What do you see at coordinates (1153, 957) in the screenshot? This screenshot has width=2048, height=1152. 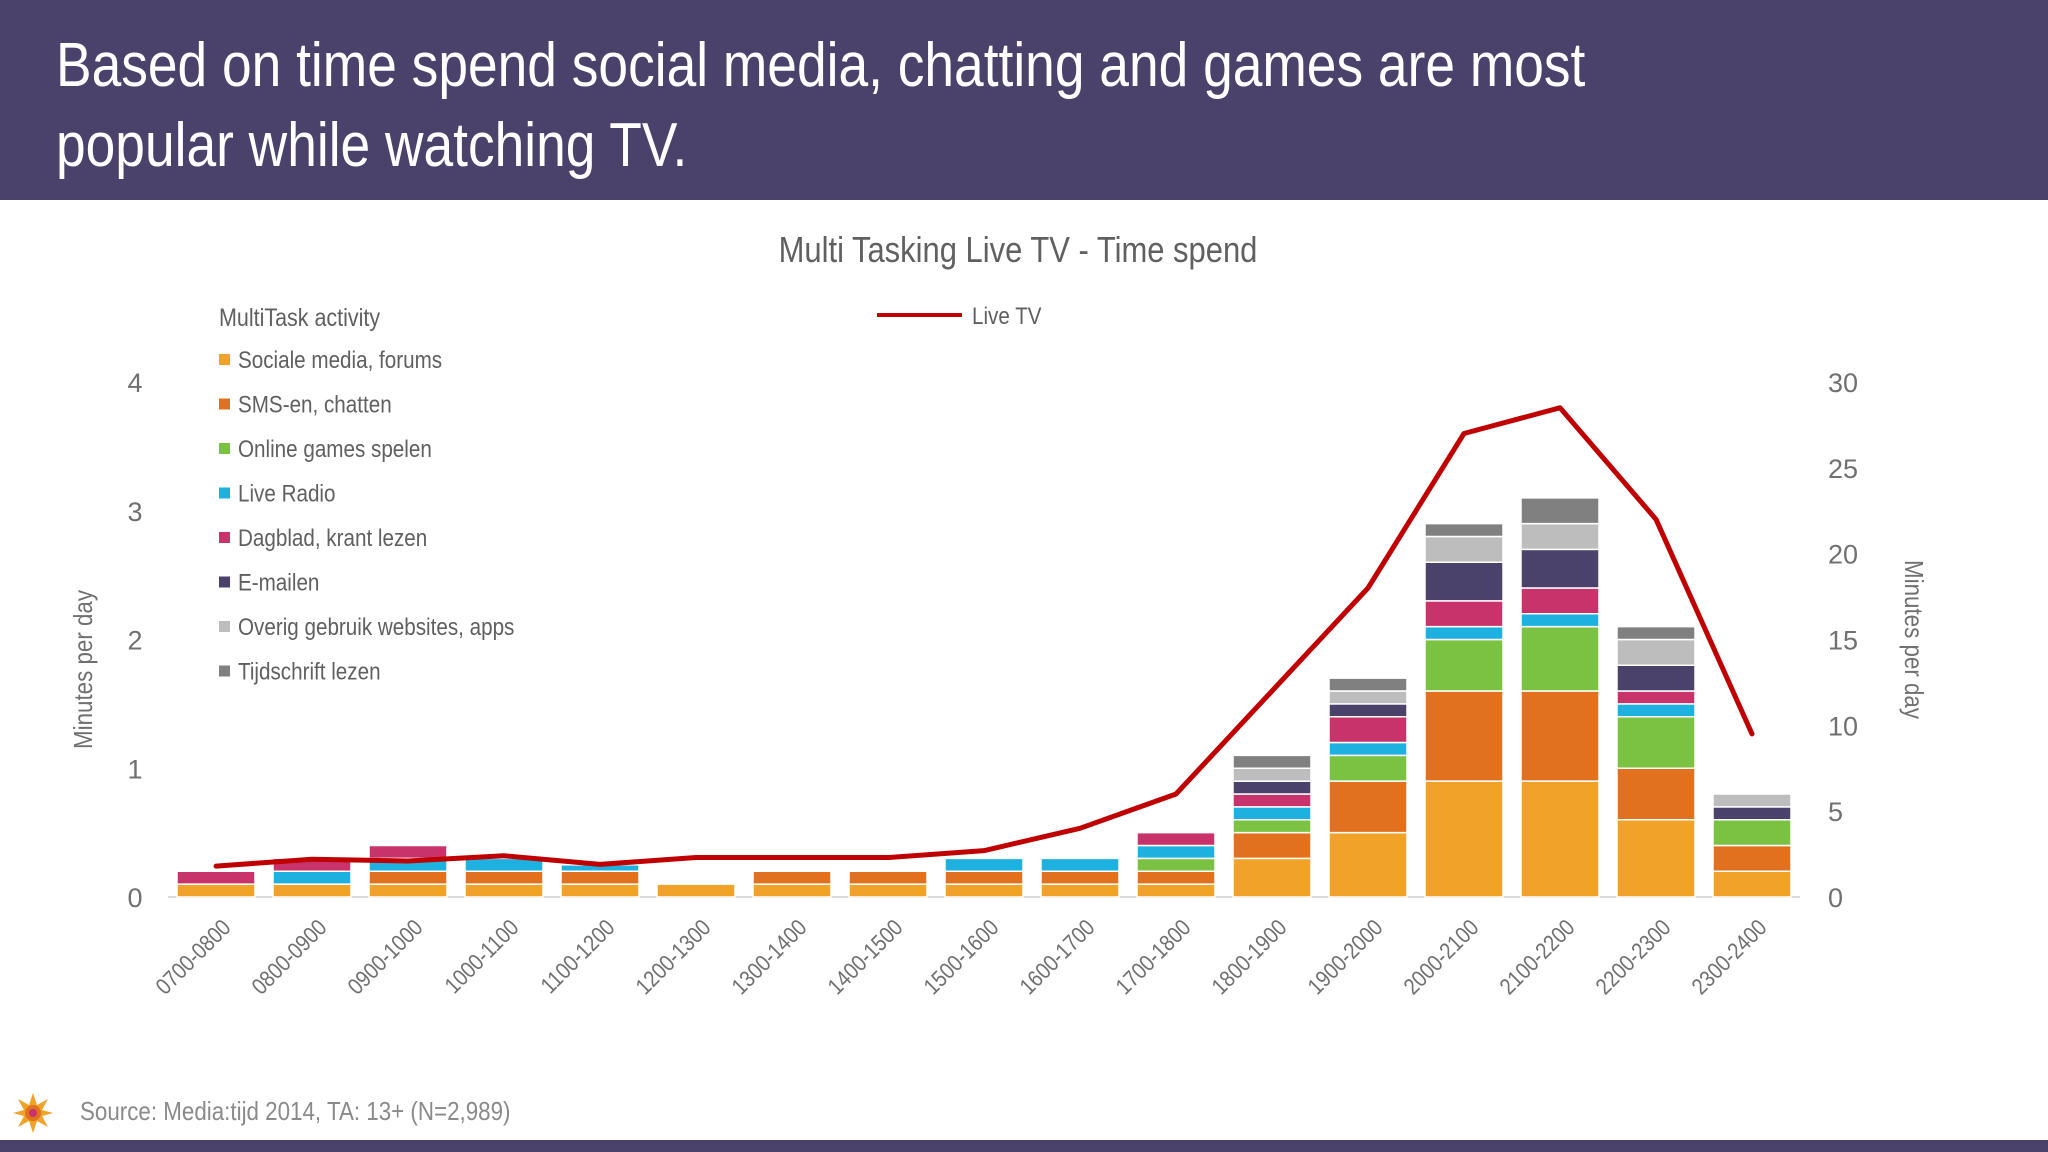 I see `x-tick-label: 1700-1800` at bounding box center [1153, 957].